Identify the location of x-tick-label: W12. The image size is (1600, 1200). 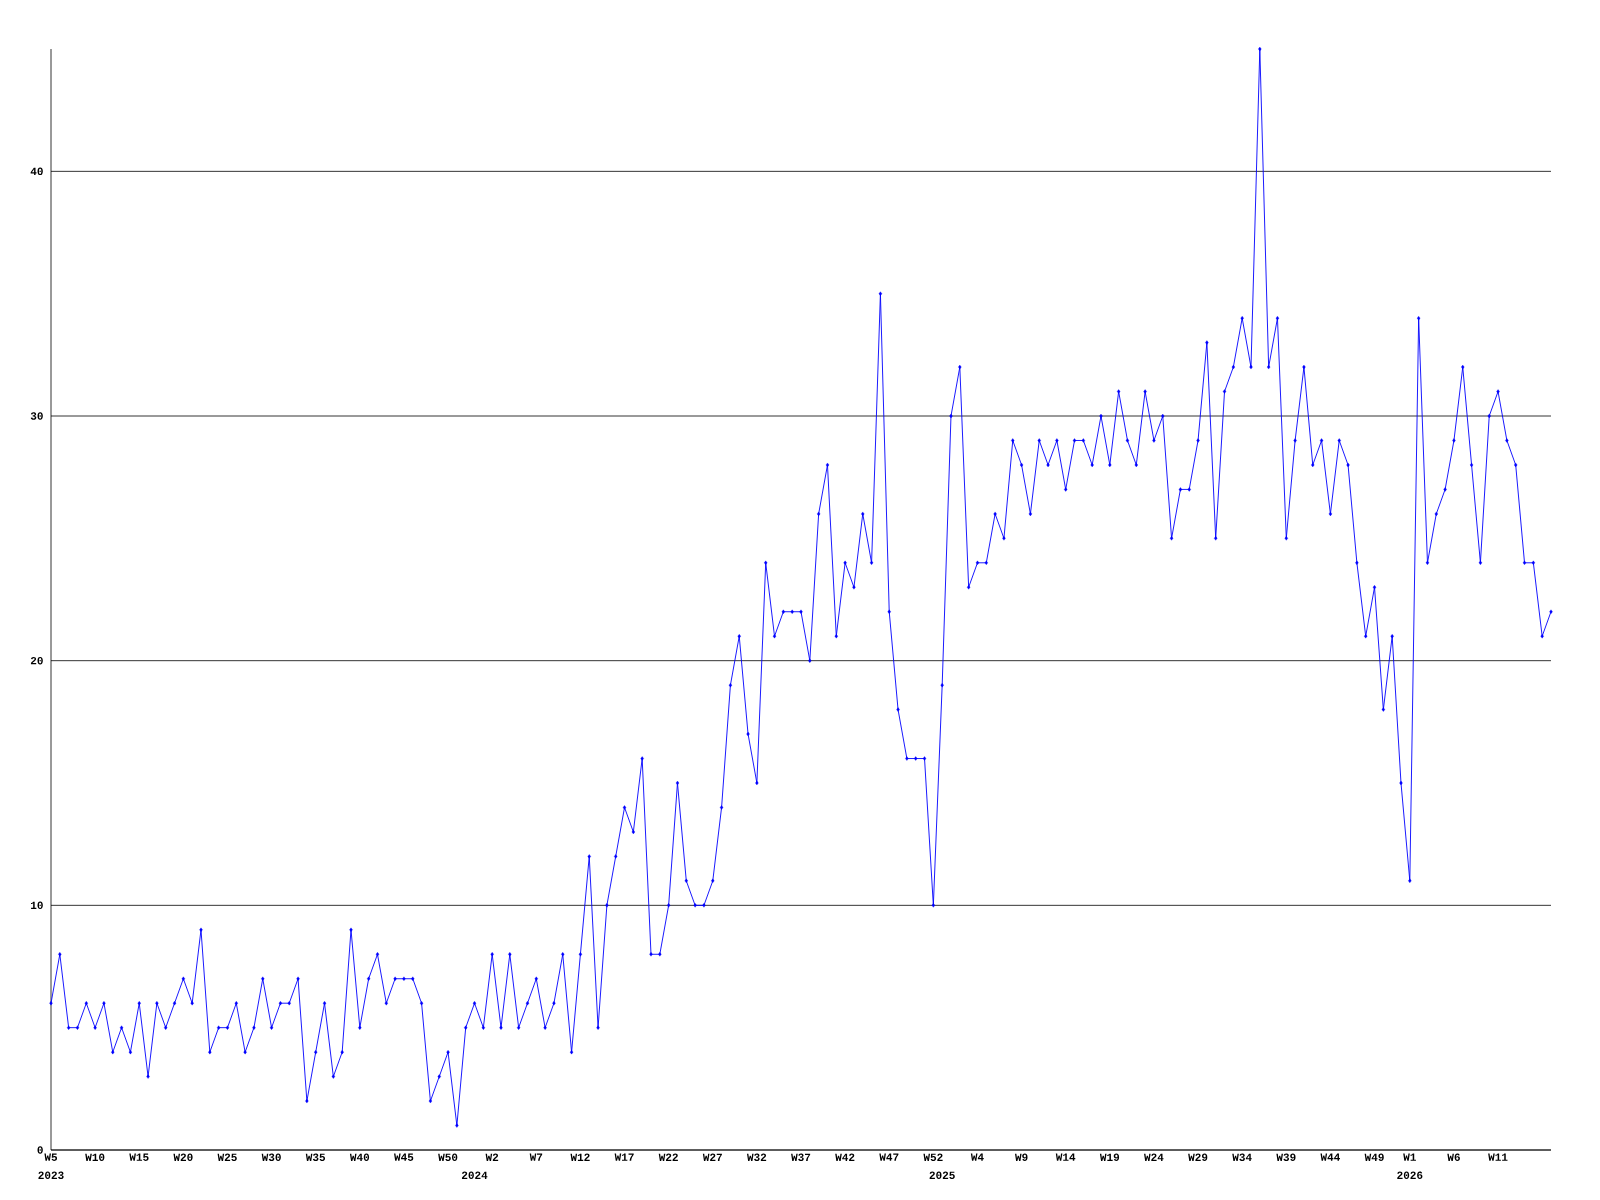
(580, 1157).